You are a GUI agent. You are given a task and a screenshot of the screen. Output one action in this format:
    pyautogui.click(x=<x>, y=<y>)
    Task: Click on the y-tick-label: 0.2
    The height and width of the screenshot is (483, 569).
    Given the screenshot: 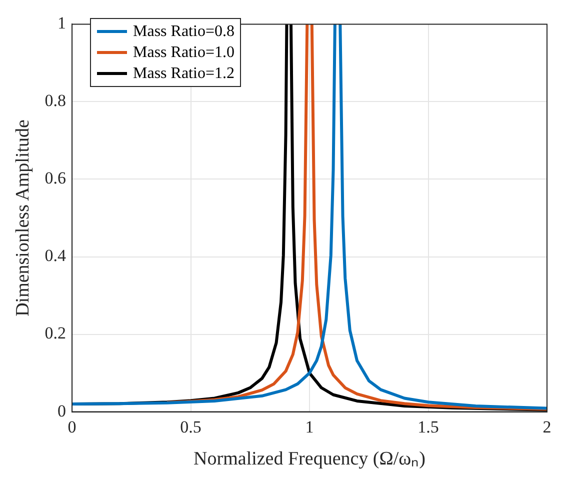 What is the action you would take?
    pyautogui.click(x=55, y=333)
    